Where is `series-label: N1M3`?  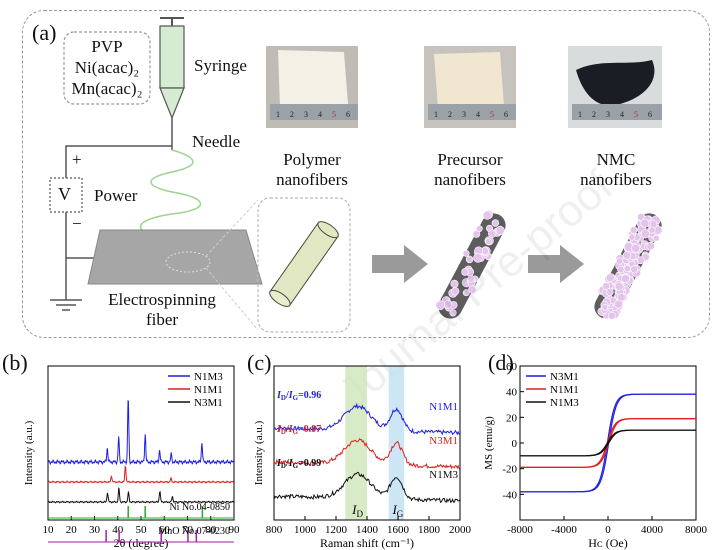
series-label: N1M3 is located at coordinates (443, 475).